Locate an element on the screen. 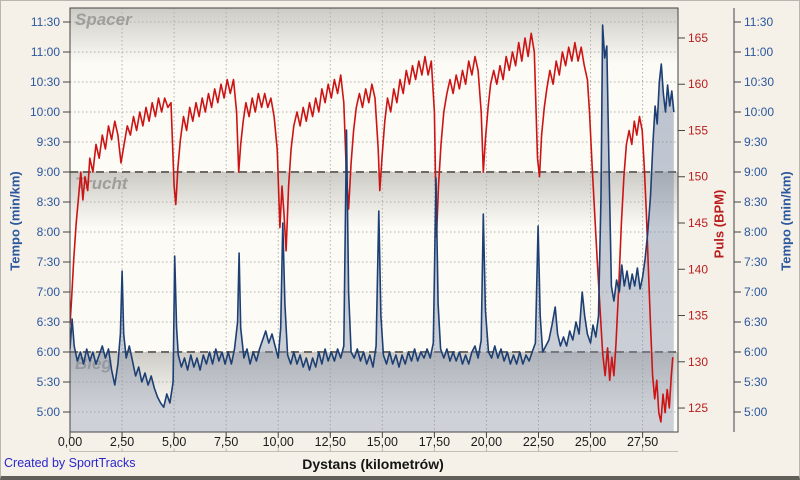 The height and width of the screenshot is (480, 800). pace-tick-label-right: 5:30 is located at coordinates (756, 382).